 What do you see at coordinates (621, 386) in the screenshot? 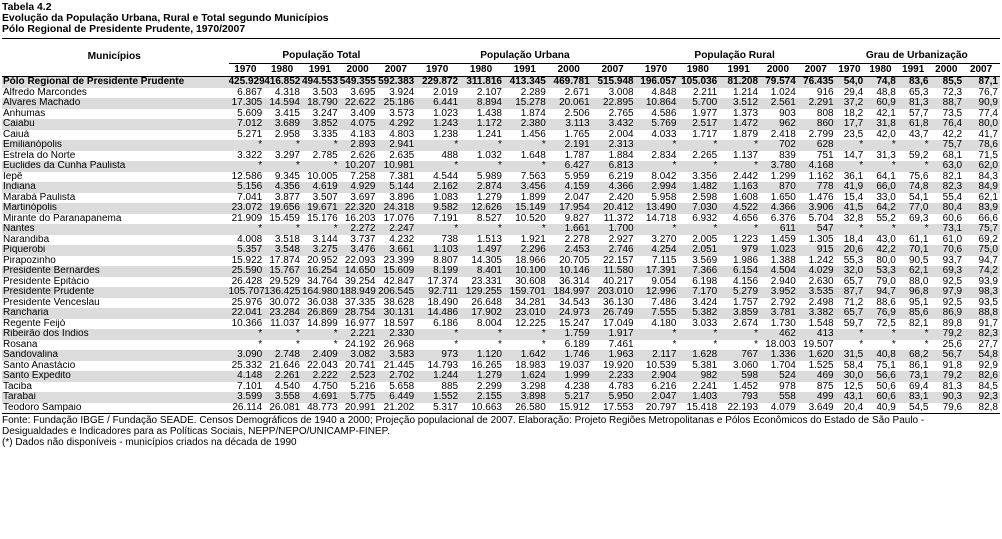
I see `cell: 4.783` at bounding box center [621, 386].